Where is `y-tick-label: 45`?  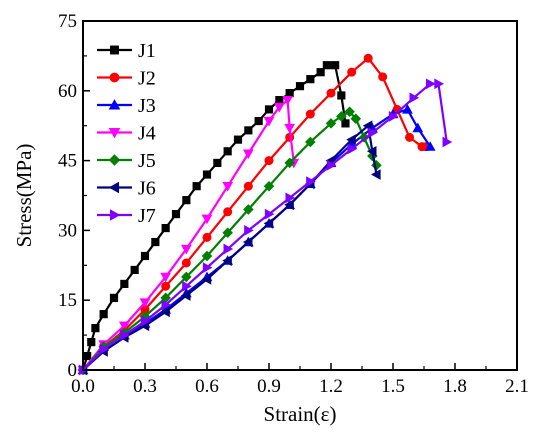
y-tick-label: 45 is located at coordinates (67, 161).